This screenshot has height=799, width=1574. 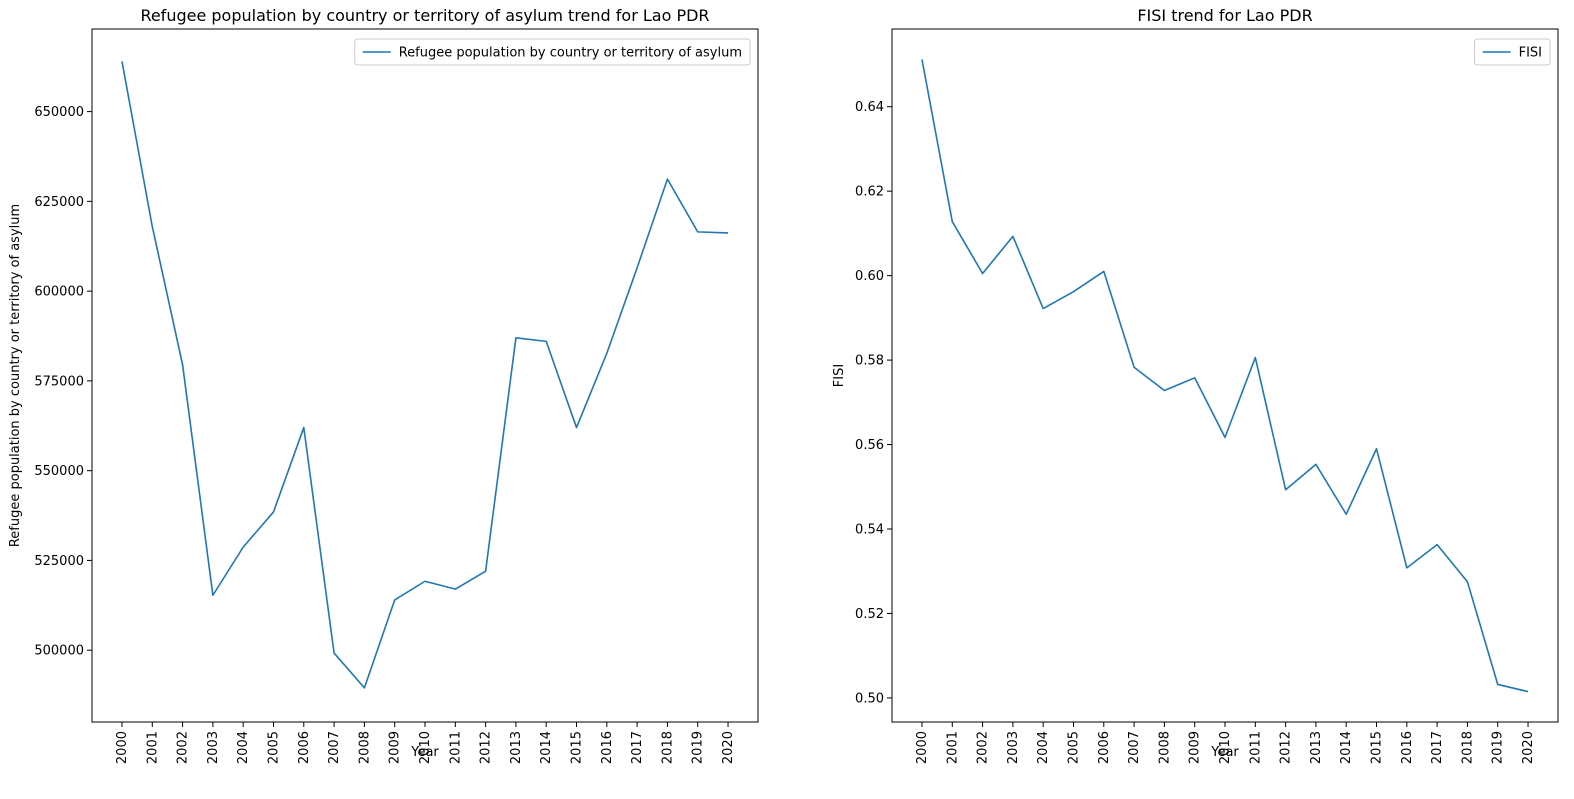 I want to click on legend: FISI, so click(x=1512, y=52).